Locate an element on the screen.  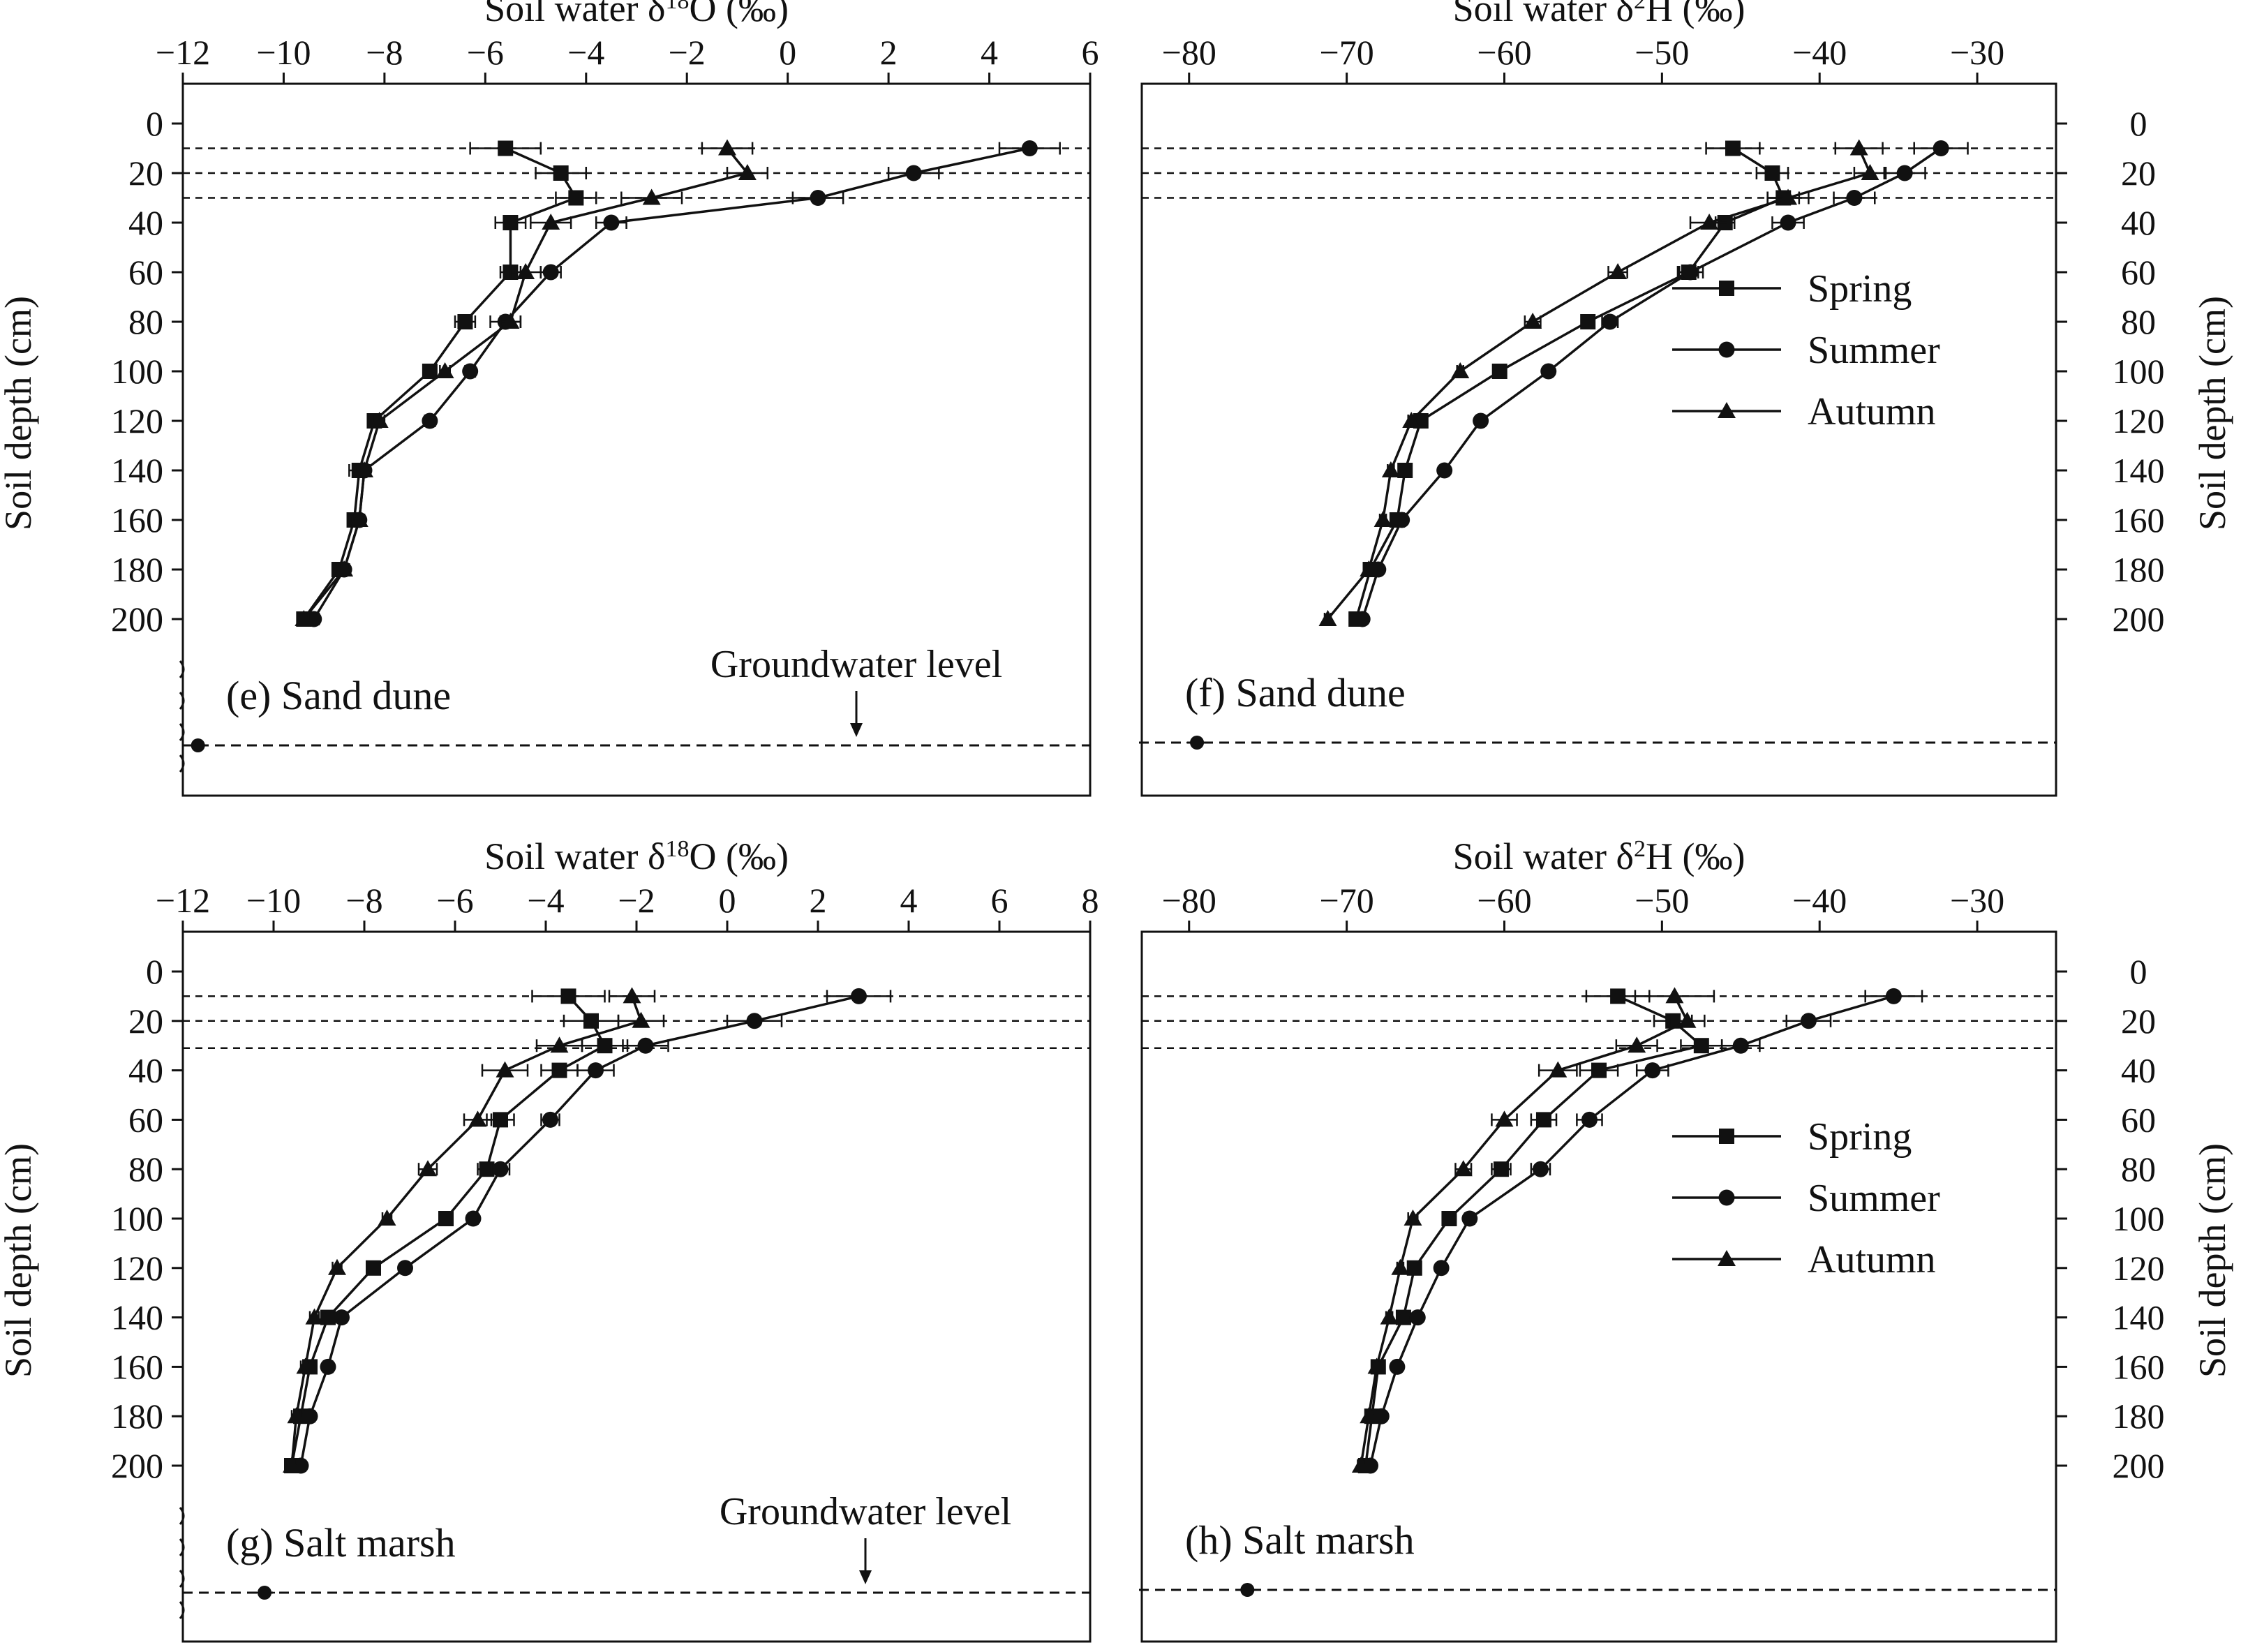
y-tick-label: 0 is located at coordinates (2138, 123).